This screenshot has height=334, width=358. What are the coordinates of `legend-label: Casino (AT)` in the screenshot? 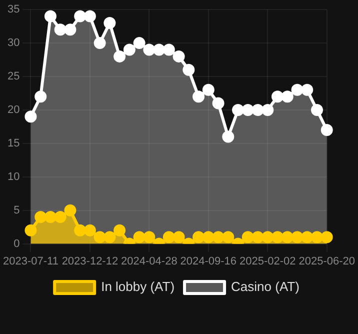 It's located at (265, 286).